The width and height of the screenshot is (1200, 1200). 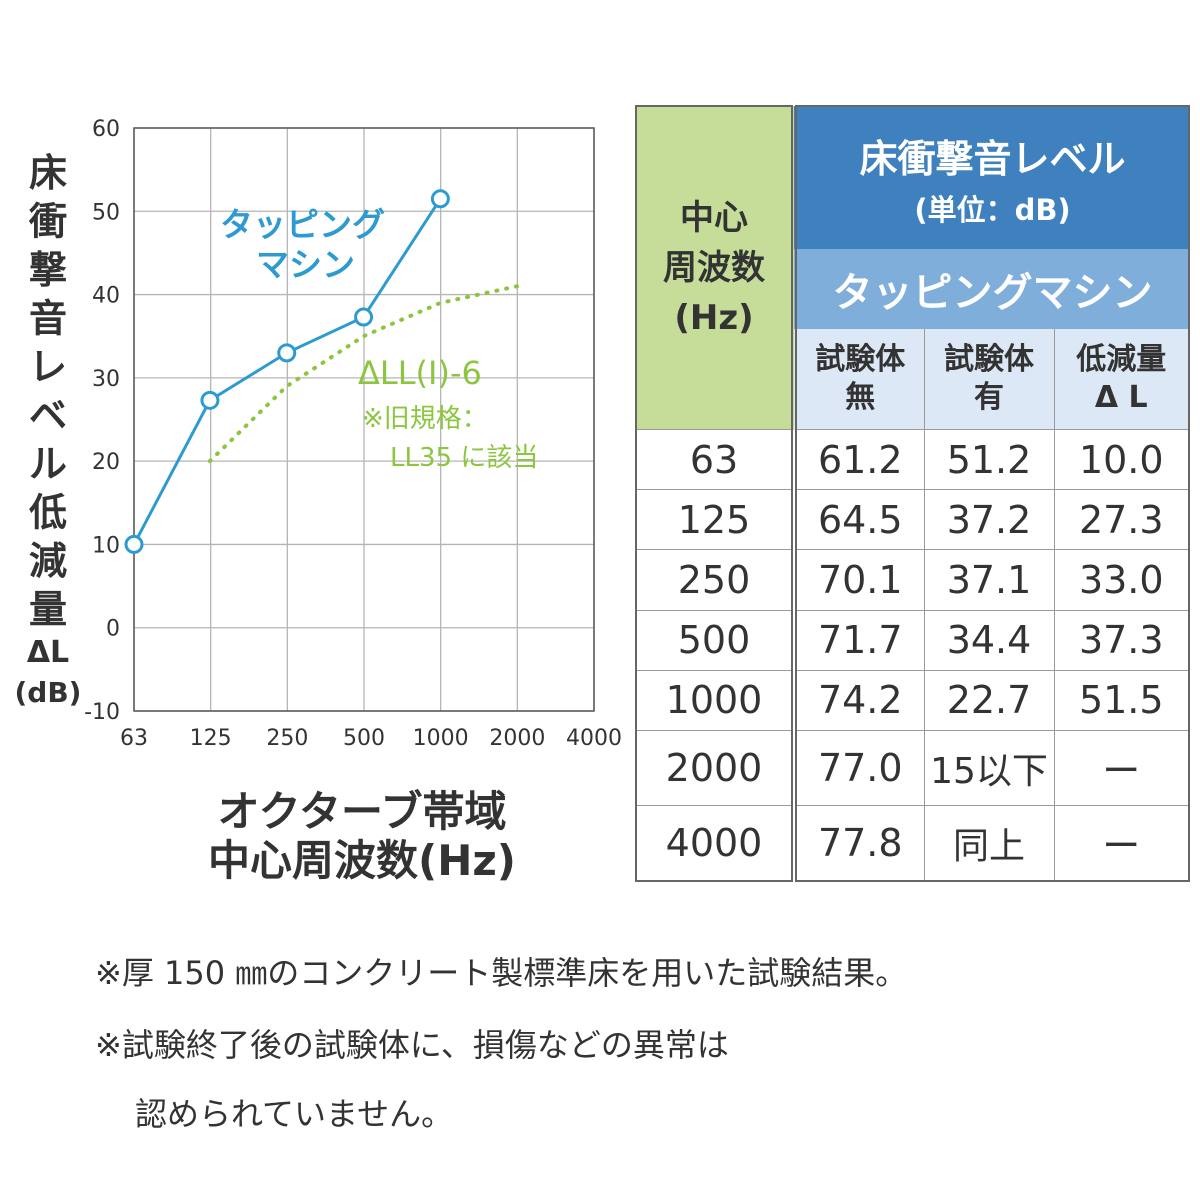 I want to click on table-row: 63 61.2 51.2 10.0, so click(x=913, y=459).